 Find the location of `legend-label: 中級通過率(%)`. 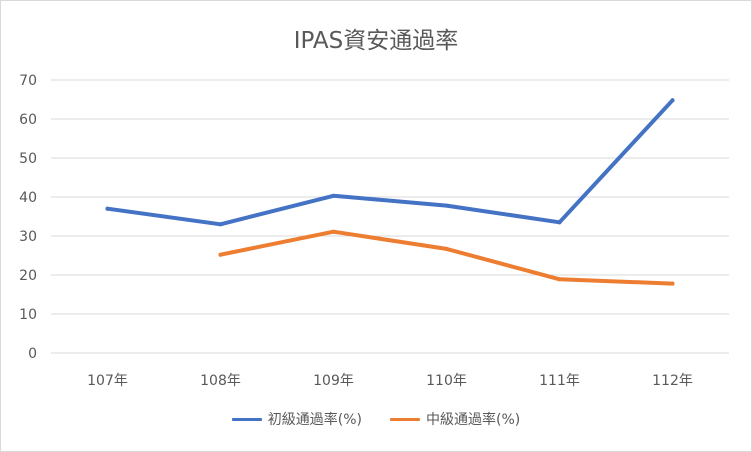

legend-label: 中級通過率(%) is located at coordinates (473, 420).